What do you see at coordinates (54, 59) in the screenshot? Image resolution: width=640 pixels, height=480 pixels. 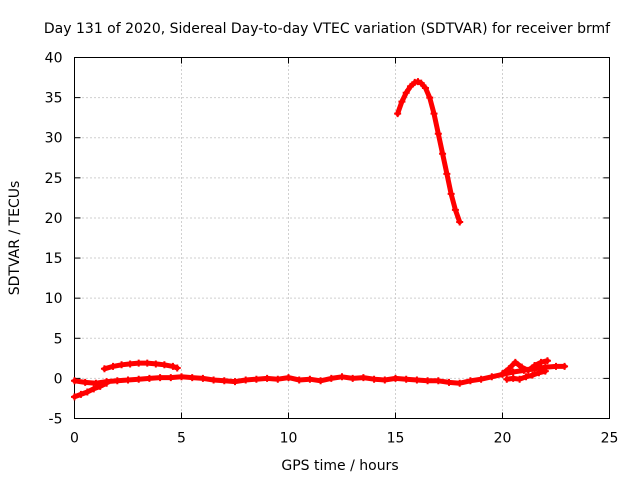 I see `y-tick-label: 40` at bounding box center [54, 59].